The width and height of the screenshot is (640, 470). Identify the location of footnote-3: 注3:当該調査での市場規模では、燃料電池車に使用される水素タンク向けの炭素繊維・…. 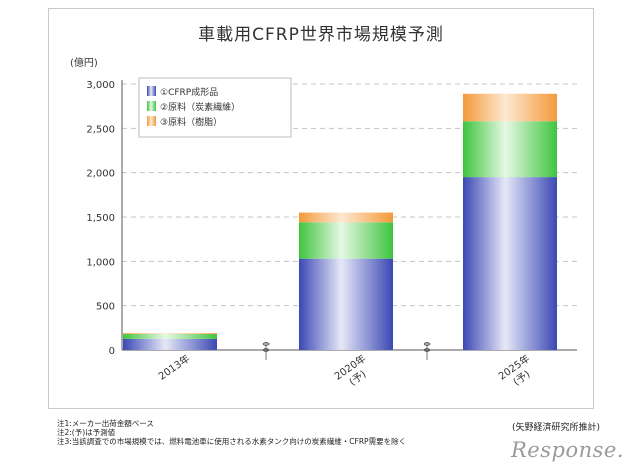
(232, 441).